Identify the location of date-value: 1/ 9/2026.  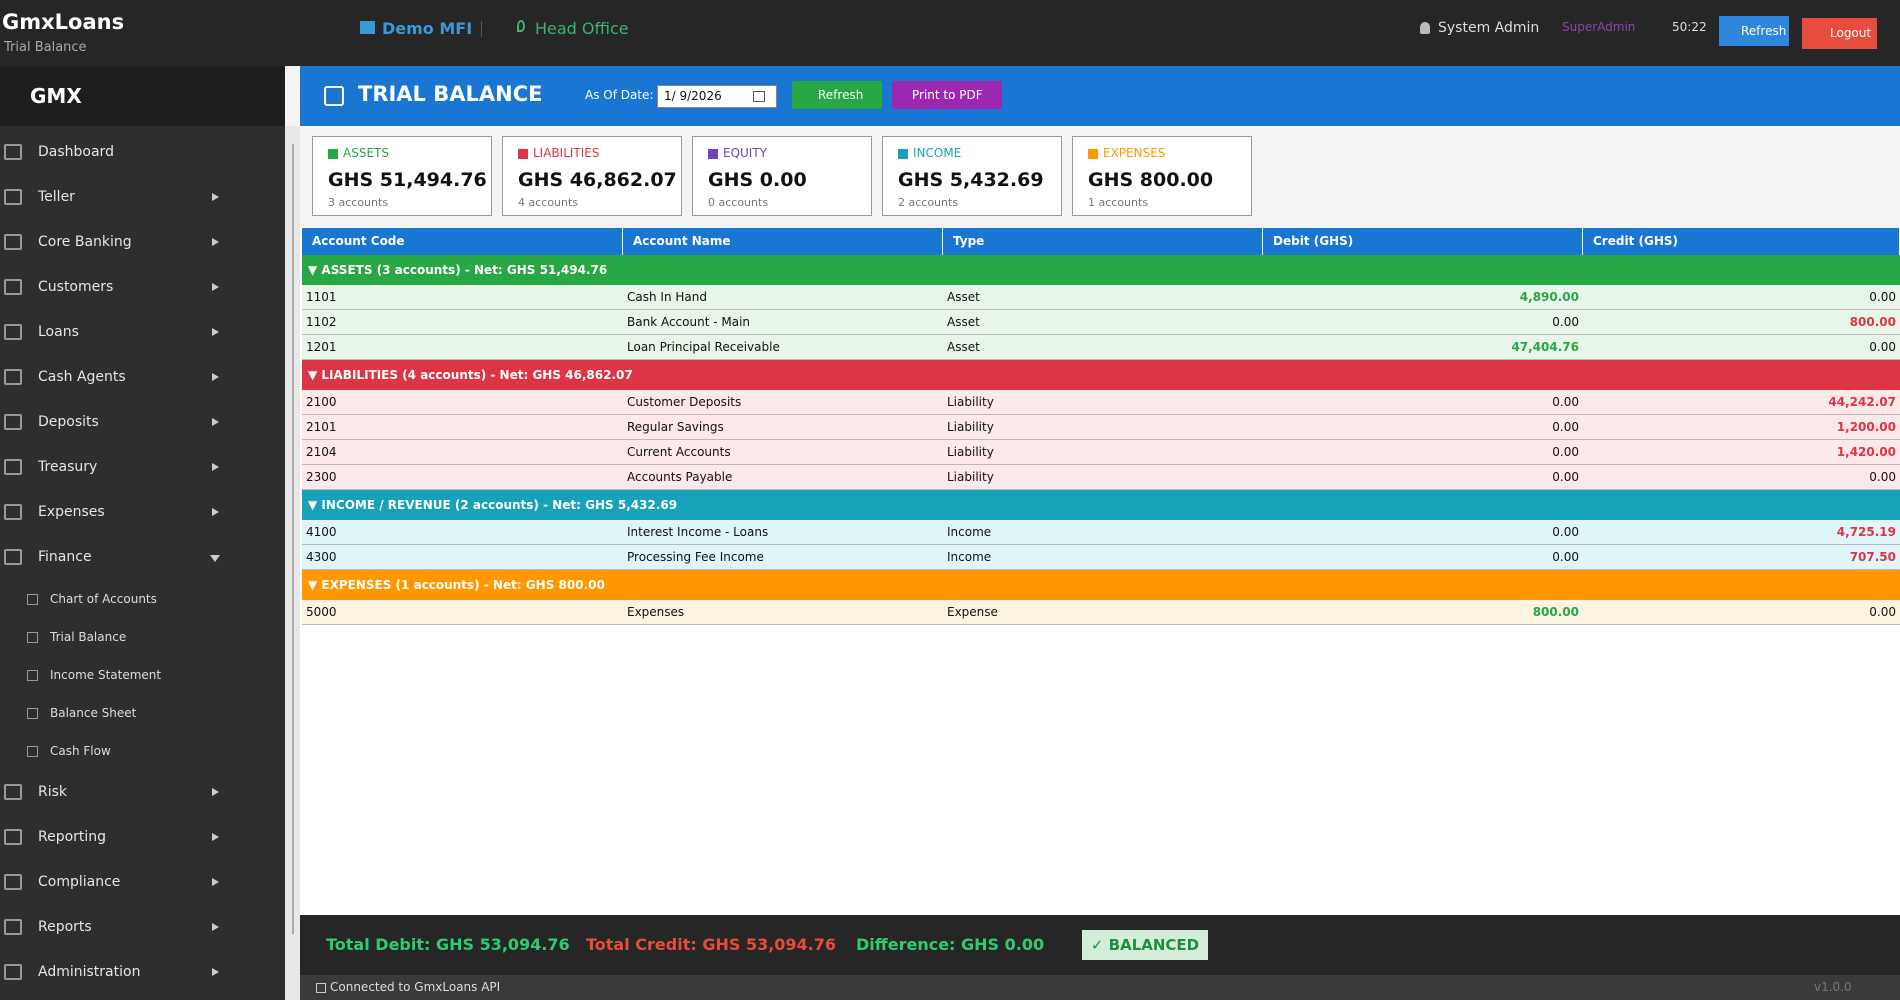
(693, 96).